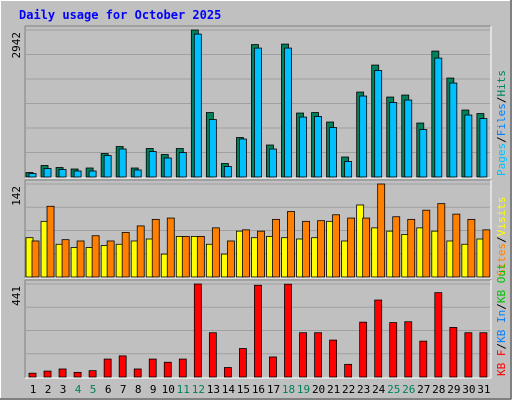 This screenshot has height=400, width=512. Describe the element at coordinates (183, 389) in the screenshot. I see `x-tick-label-day-11: 11` at that location.